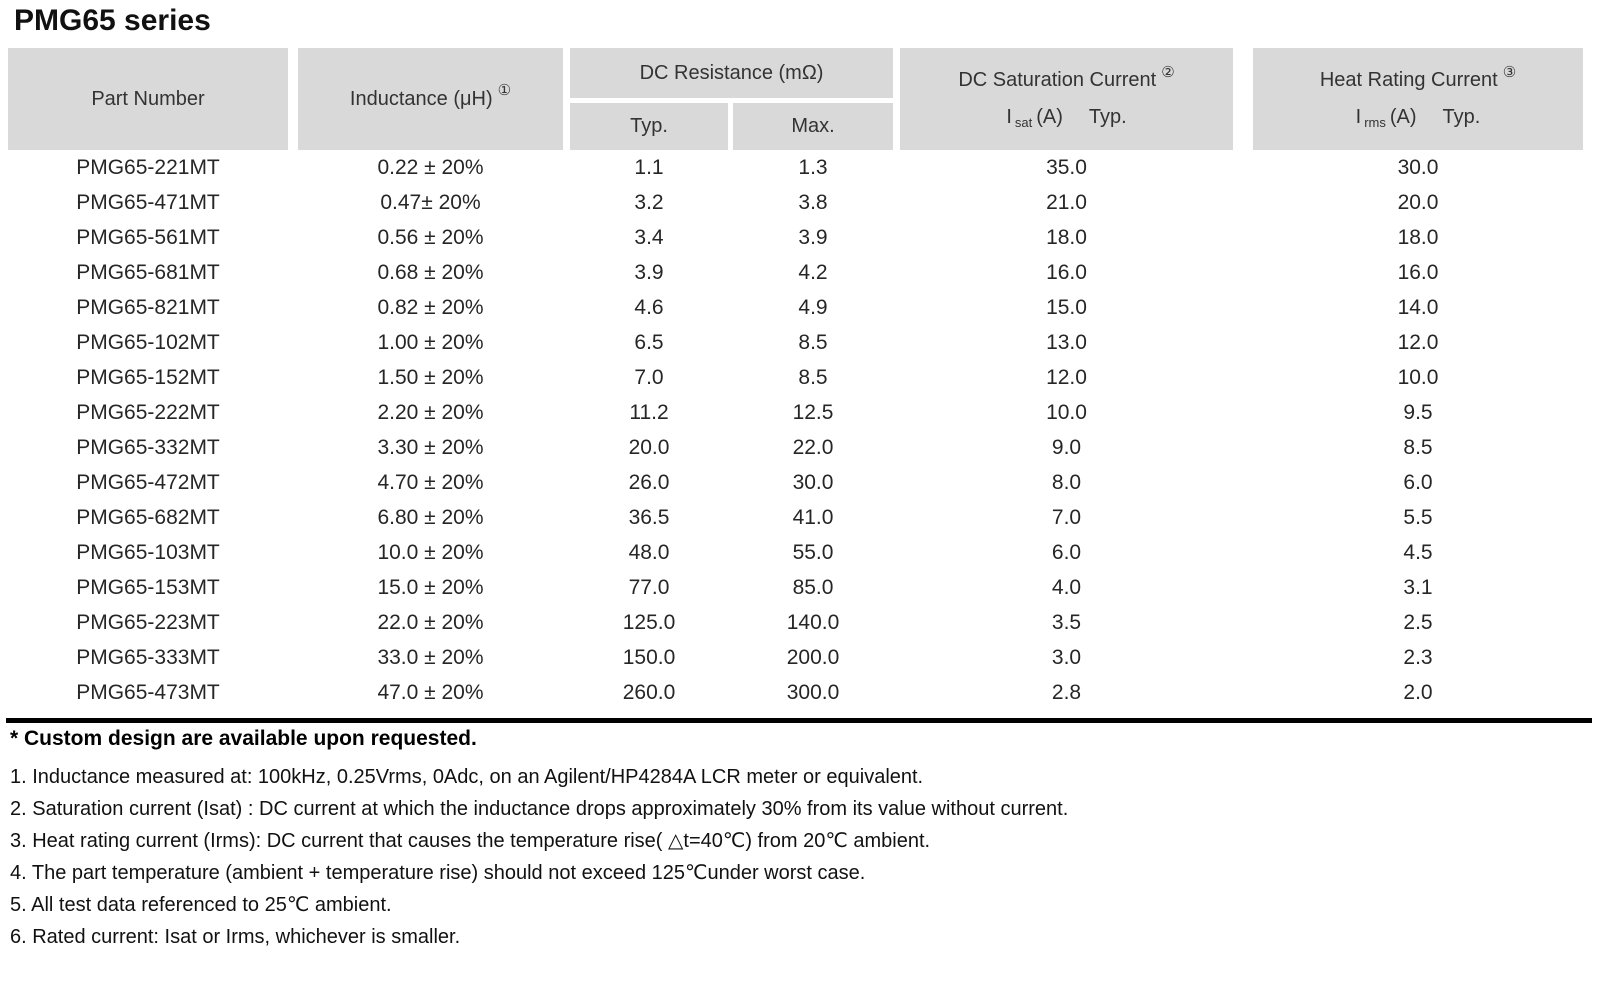  Describe the element at coordinates (148, 412) in the screenshot. I see `cell-part-number: PMG65-222MT` at that location.